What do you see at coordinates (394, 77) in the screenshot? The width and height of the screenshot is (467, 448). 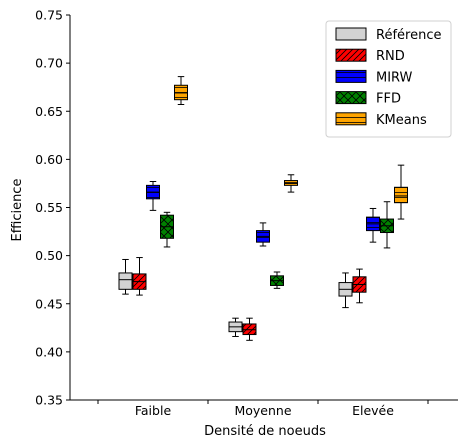 I see `legend-label: MIRW` at bounding box center [394, 77].